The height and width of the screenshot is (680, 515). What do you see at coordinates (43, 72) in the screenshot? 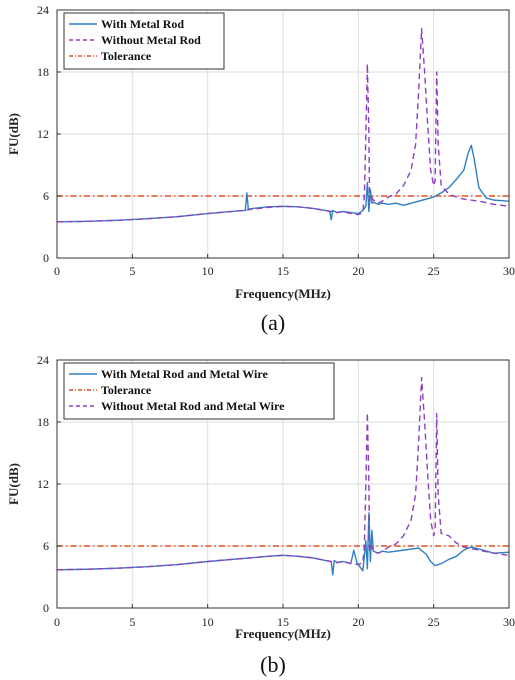
I see `panel-a-y-tick-label-3: 18` at bounding box center [43, 72].